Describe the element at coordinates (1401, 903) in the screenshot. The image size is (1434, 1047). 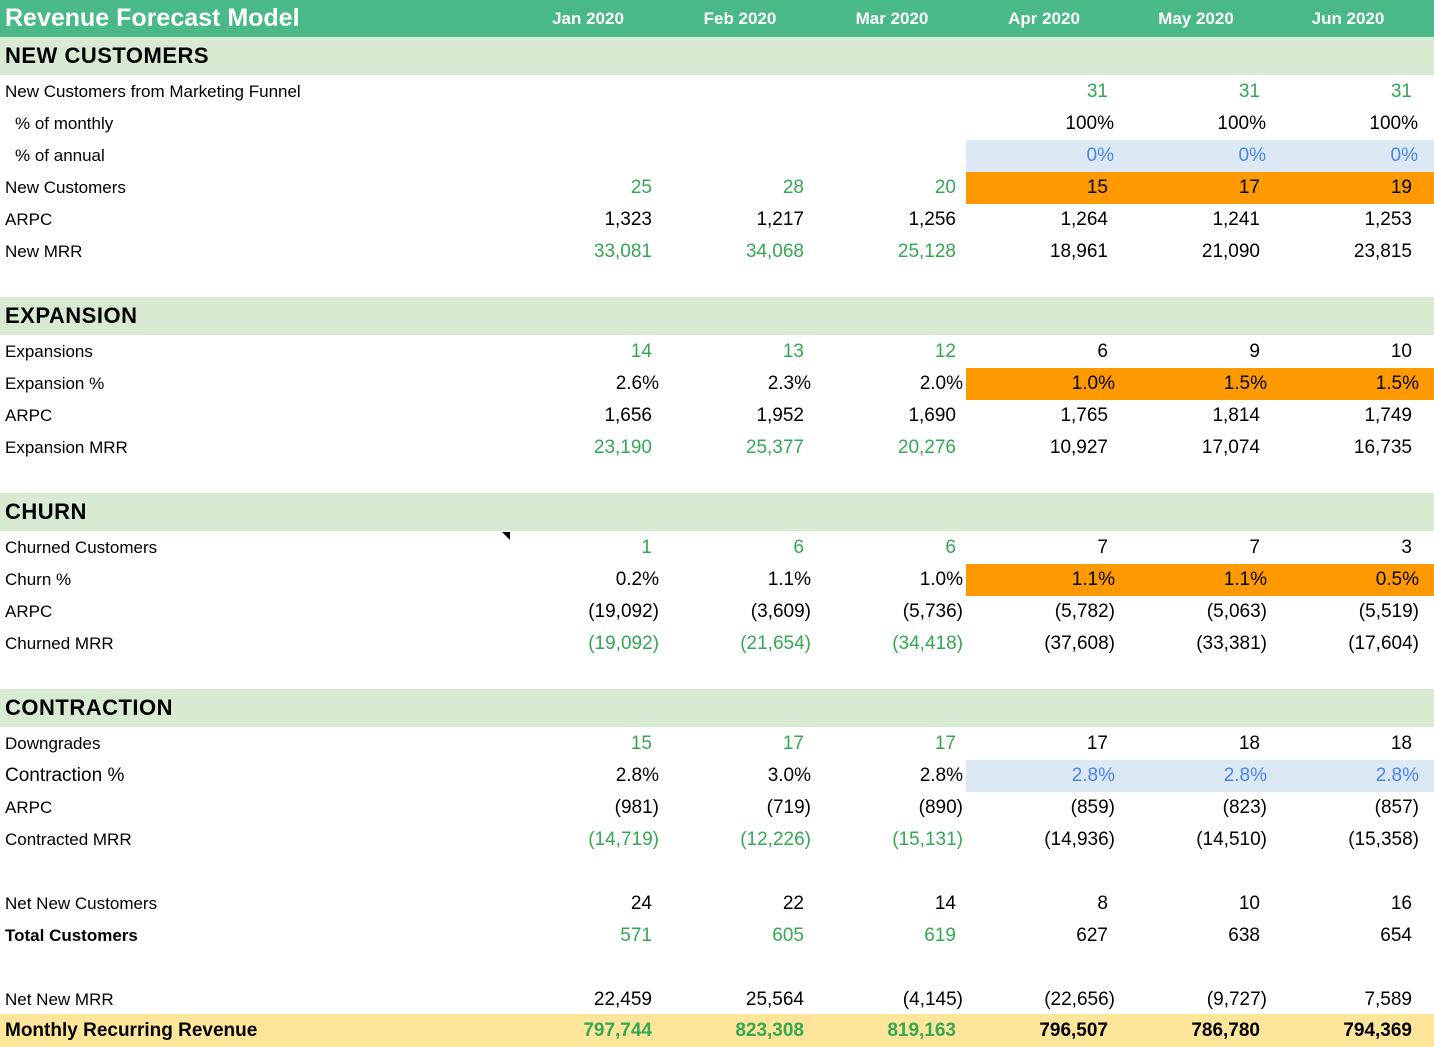
I see `cell-jun: 16` at that location.